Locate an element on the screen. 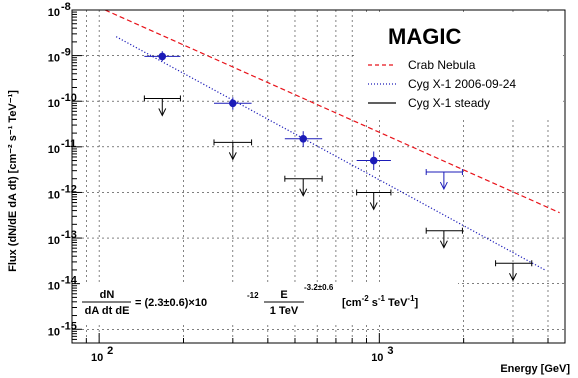 Image resolution: width=578 pixels, height=378 pixels. units-exp1: -2 is located at coordinates (366, 298).